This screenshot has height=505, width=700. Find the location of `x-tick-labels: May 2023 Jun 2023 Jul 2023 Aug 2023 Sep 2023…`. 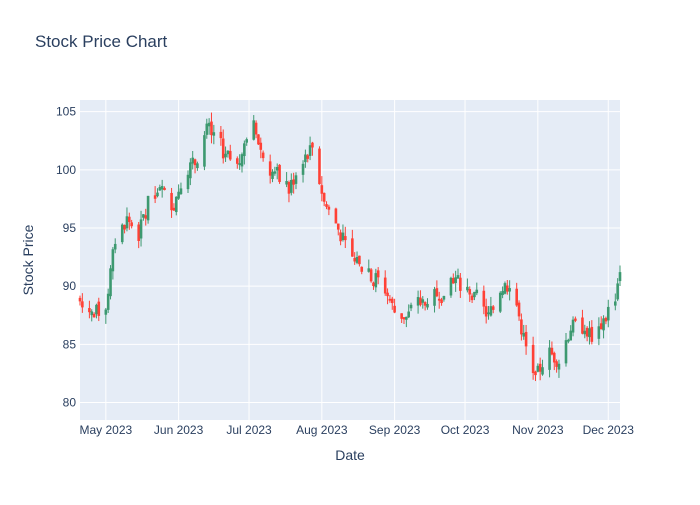

x-tick-labels: May 2023 Jun 2023 Jul 2023 Aug 2023 Sep 2023… is located at coordinates (356, 430).